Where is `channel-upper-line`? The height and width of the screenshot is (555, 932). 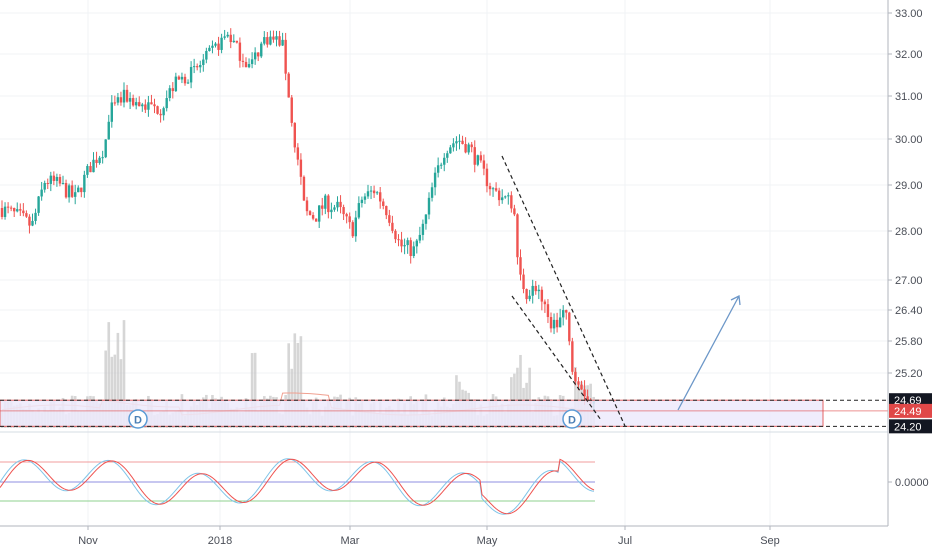
channel-upper-line is located at coordinates (563, 291).